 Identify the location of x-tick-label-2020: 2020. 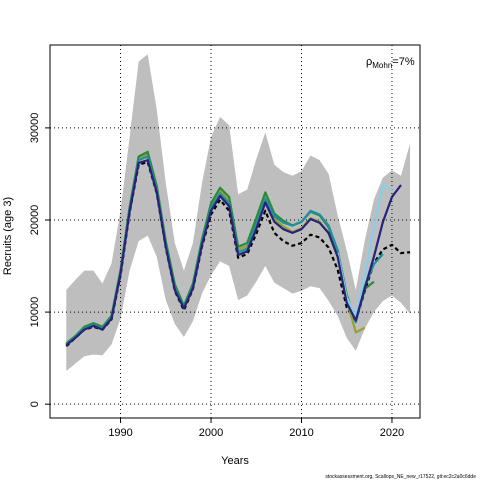
(392, 433).